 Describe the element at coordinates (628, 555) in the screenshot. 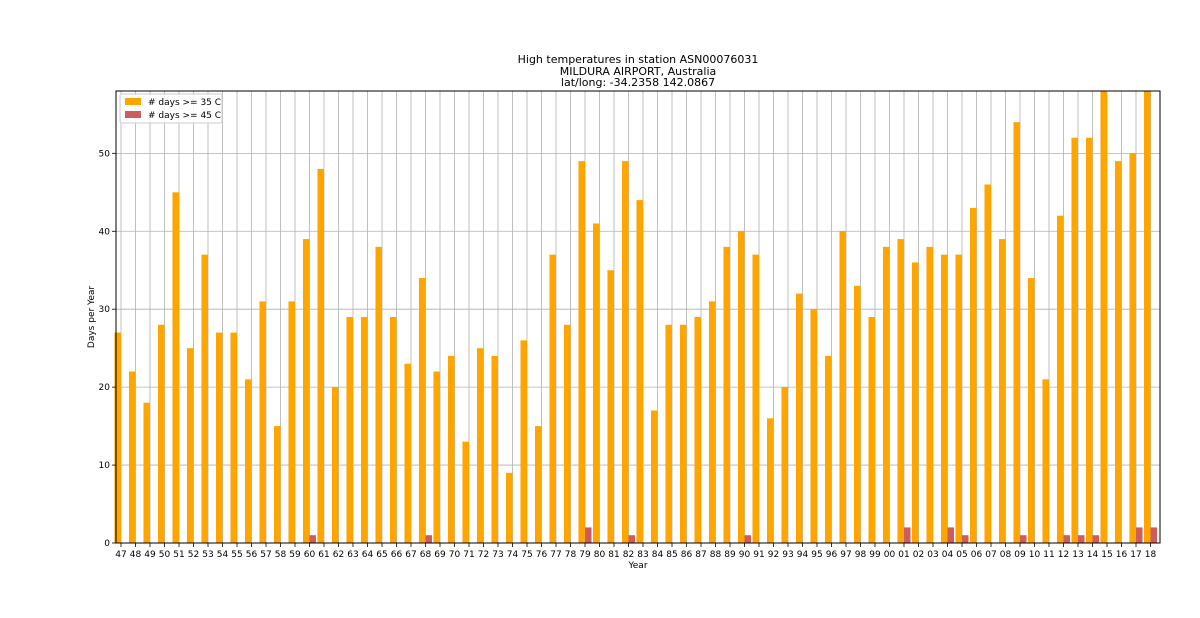

I see `x-tick-label: 82` at that location.